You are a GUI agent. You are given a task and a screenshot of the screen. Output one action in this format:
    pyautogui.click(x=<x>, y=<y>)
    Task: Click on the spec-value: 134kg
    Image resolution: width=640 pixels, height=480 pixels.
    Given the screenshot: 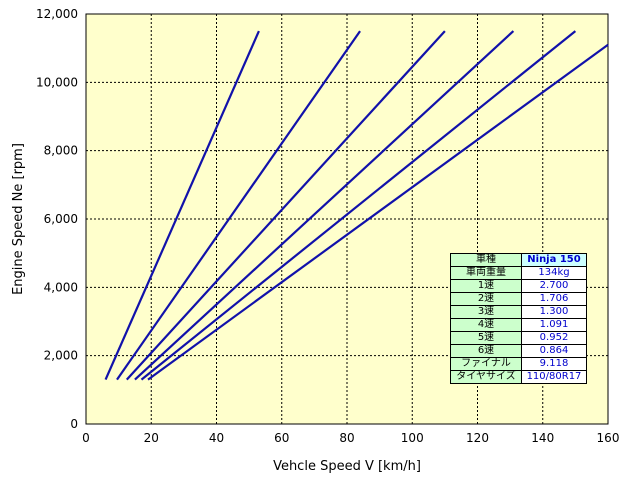 What is the action you would take?
    pyautogui.click(x=554, y=273)
    